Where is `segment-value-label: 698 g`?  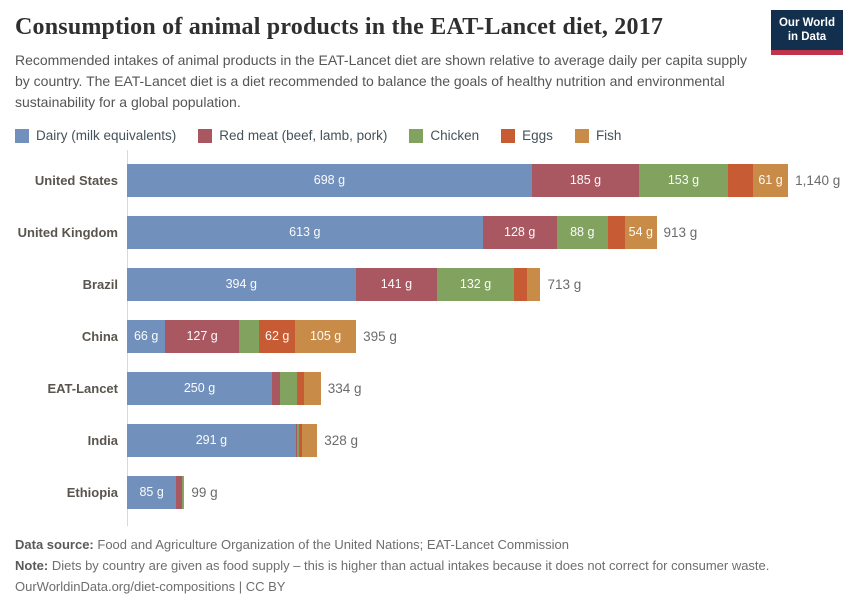 segment-value-label: 698 g is located at coordinates (329, 180).